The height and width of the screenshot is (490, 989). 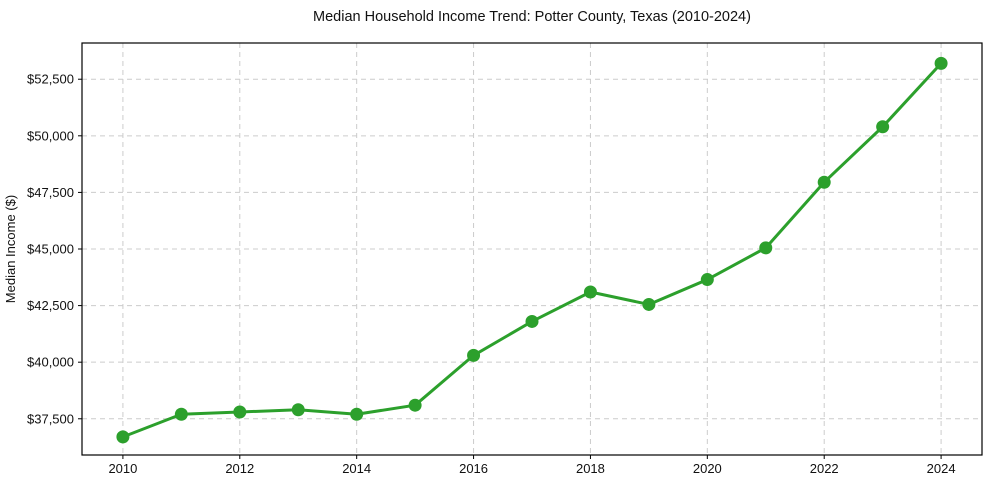 What do you see at coordinates (649, 304) in the screenshot?
I see `data-point-2019` at bounding box center [649, 304].